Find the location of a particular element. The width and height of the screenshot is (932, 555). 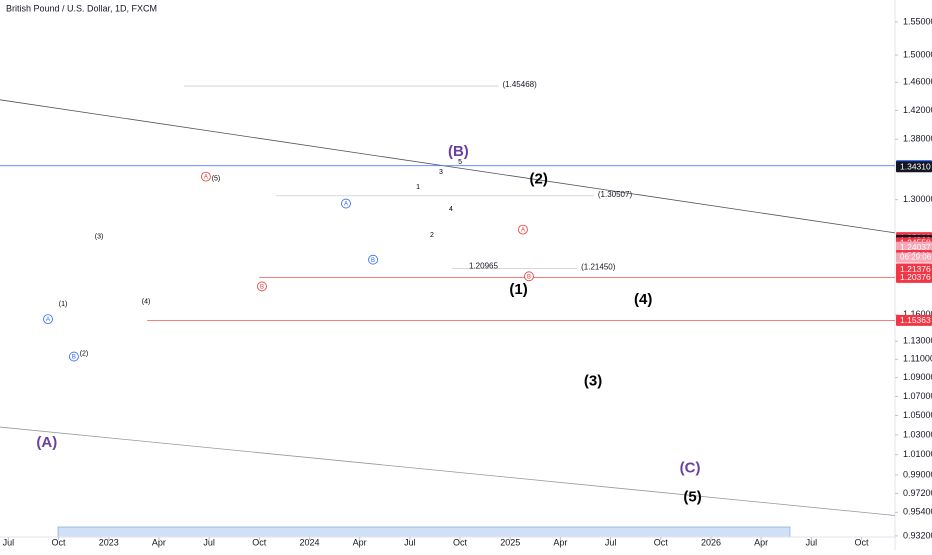

level-label: (1.45468) is located at coordinates (520, 84).